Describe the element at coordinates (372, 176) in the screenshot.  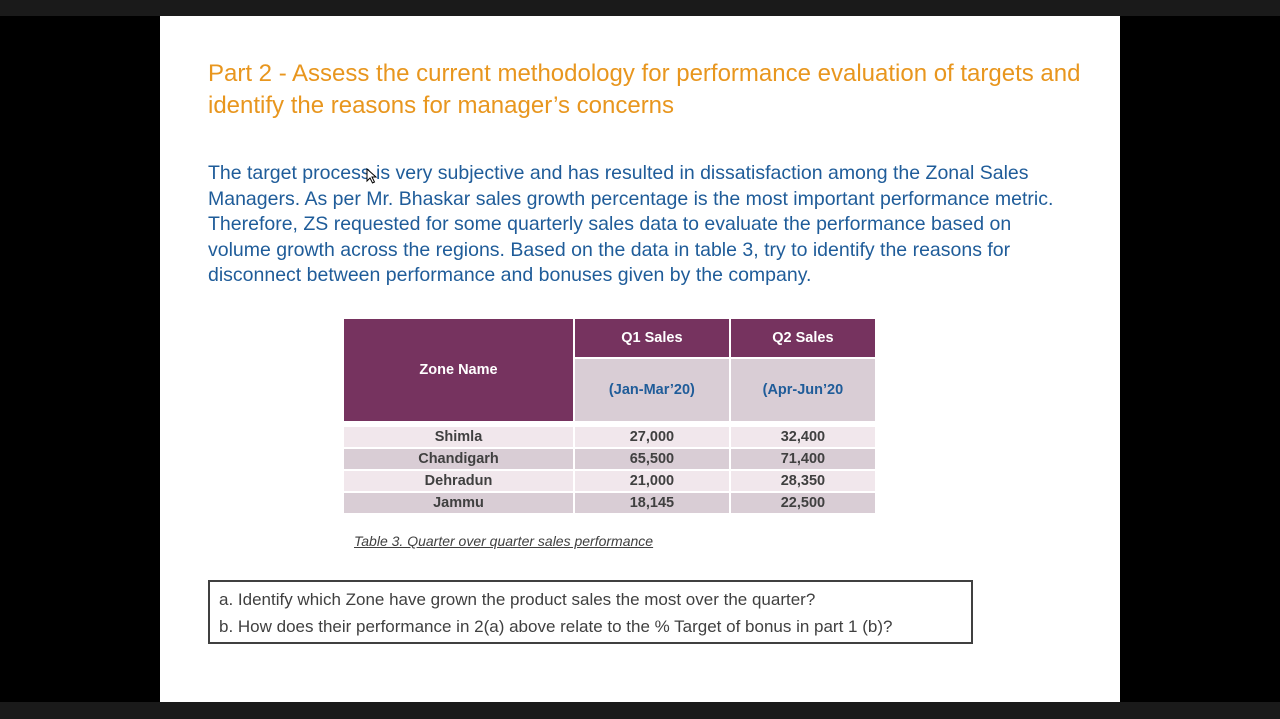
I see `mouse-cursor-icon` at that location.